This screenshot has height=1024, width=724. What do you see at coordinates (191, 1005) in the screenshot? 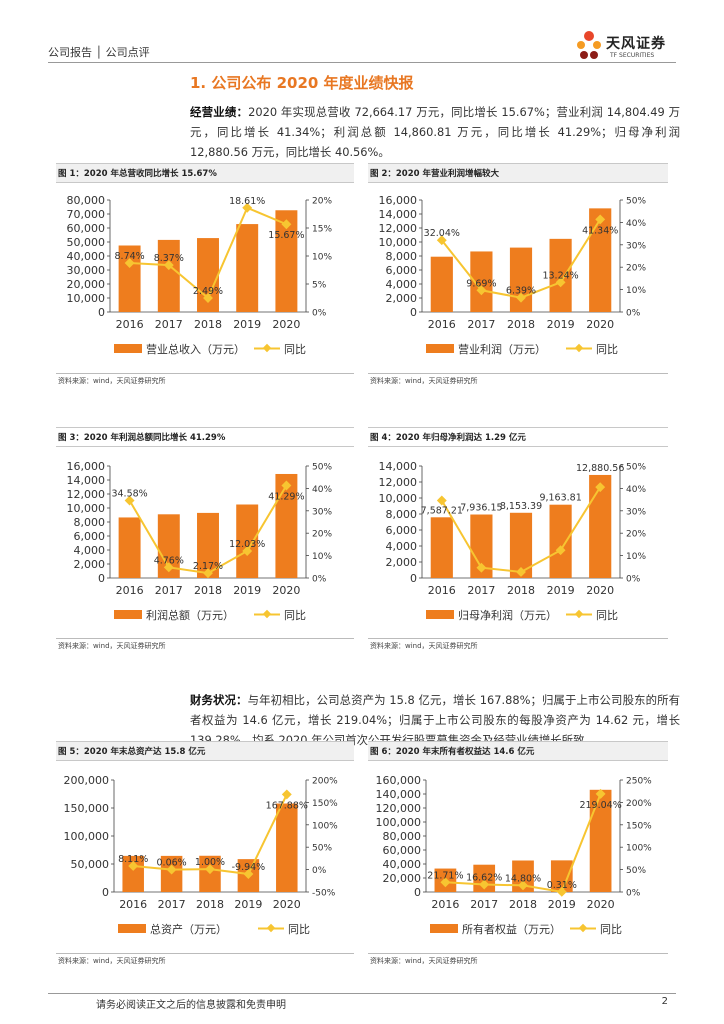
I see `footer-disclaimer: 请务必阅读正文之后的信息披露和免责申明` at bounding box center [191, 1005].